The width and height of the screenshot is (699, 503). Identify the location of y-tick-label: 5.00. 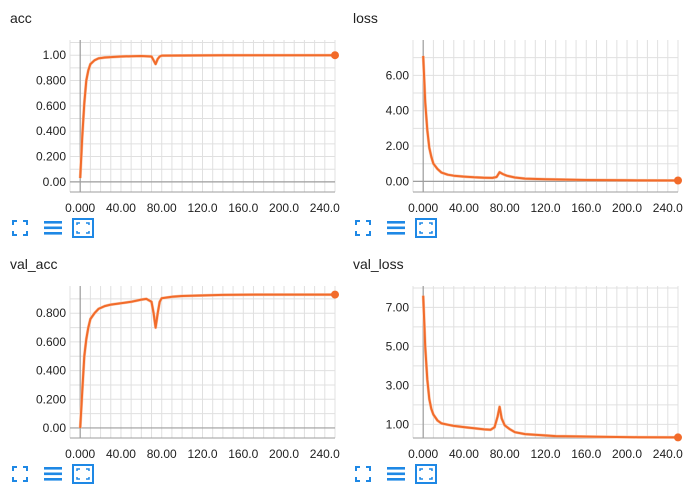
(398, 346).